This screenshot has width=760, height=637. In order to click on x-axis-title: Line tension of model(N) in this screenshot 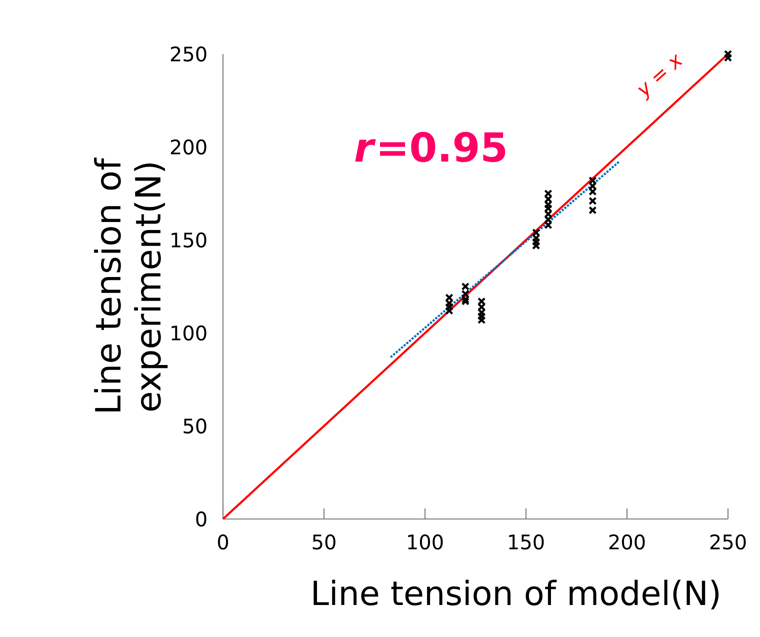, I will do `click(516, 595)`.